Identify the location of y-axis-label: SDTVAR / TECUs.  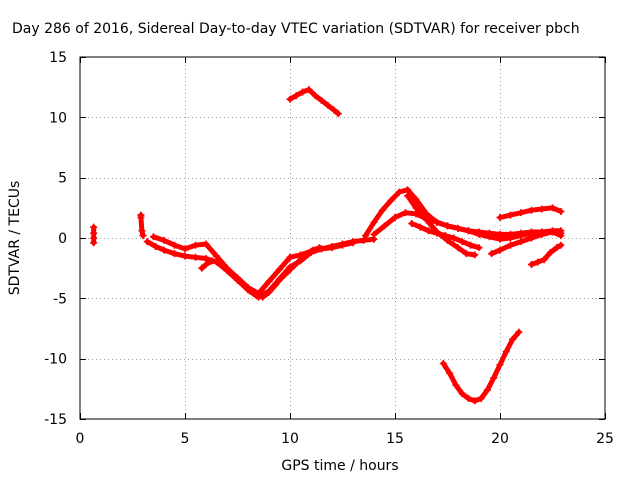
(15, 238).